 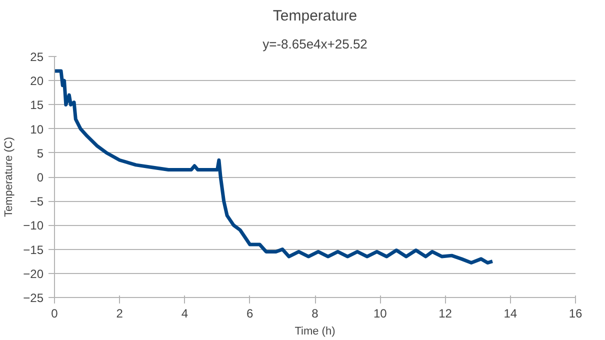 What do you see at coordinates (33, 273) in the screenshot?
I see `y-tick-label: −20` at bounding box center [33, 273].